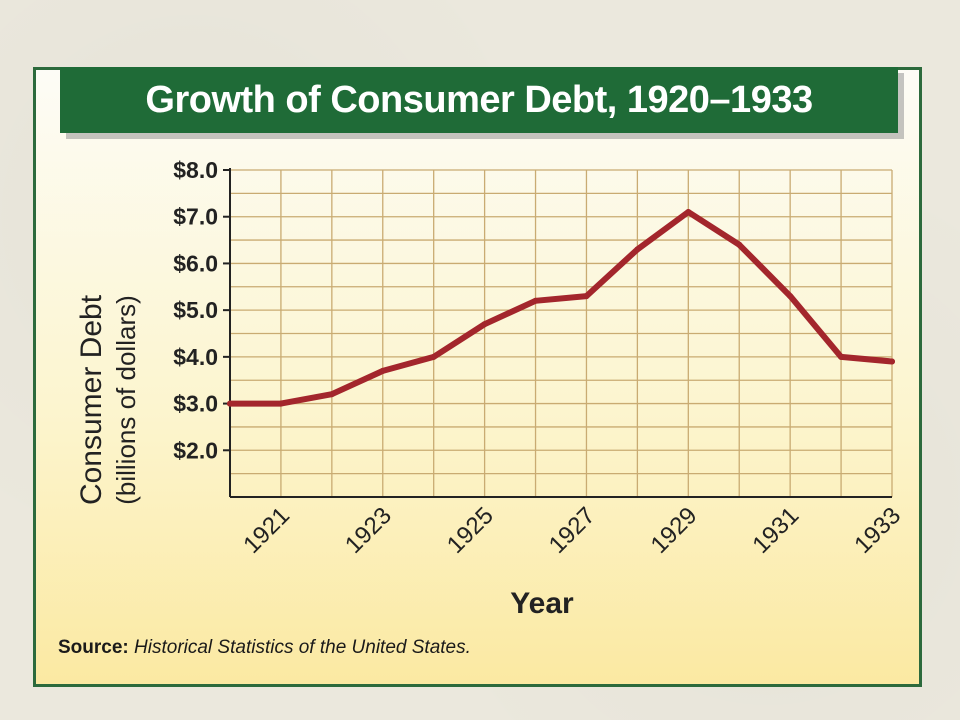  What do you see at coordinates (892, 361) in the screenshot?
I see `data-point-1933` at bounding box center [892, 361].